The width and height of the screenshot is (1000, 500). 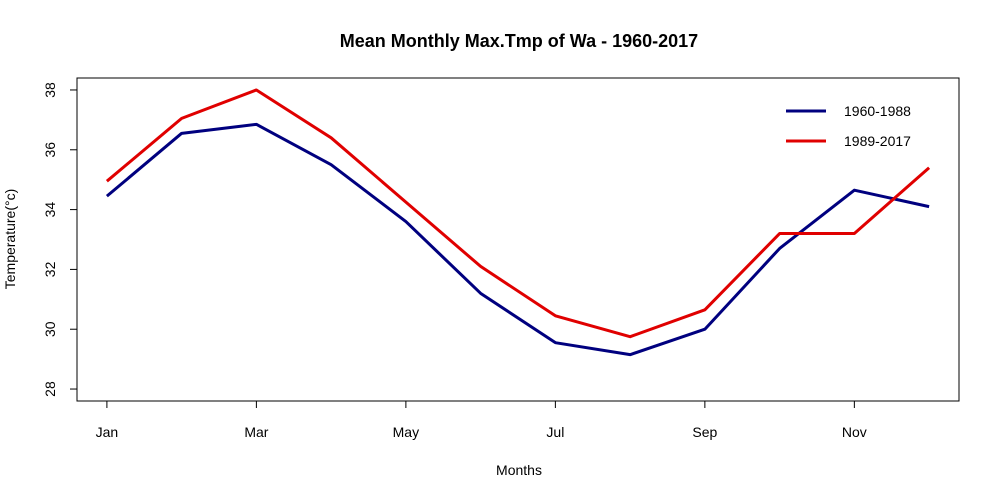 I want to click on x-tick-label: May, so click(x=406, y=432).